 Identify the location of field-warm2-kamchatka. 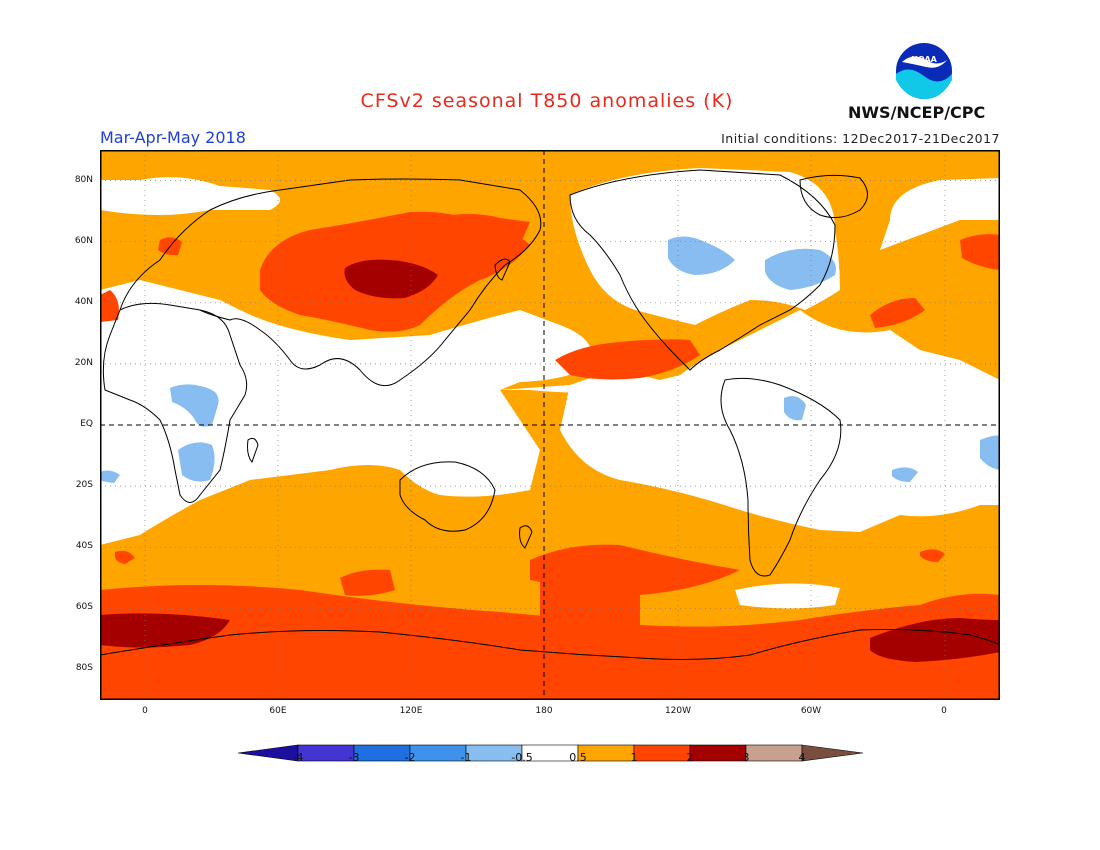
(482, 229).